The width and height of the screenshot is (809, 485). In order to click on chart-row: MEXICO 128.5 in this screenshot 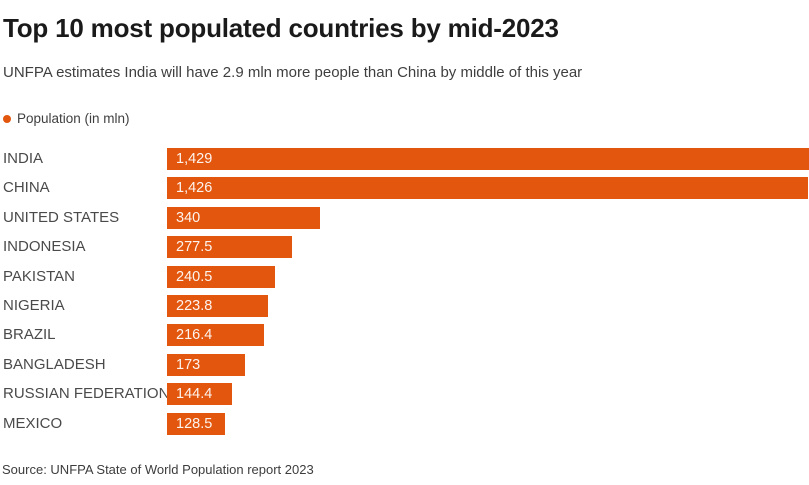, I will do `click(404, 427)`.